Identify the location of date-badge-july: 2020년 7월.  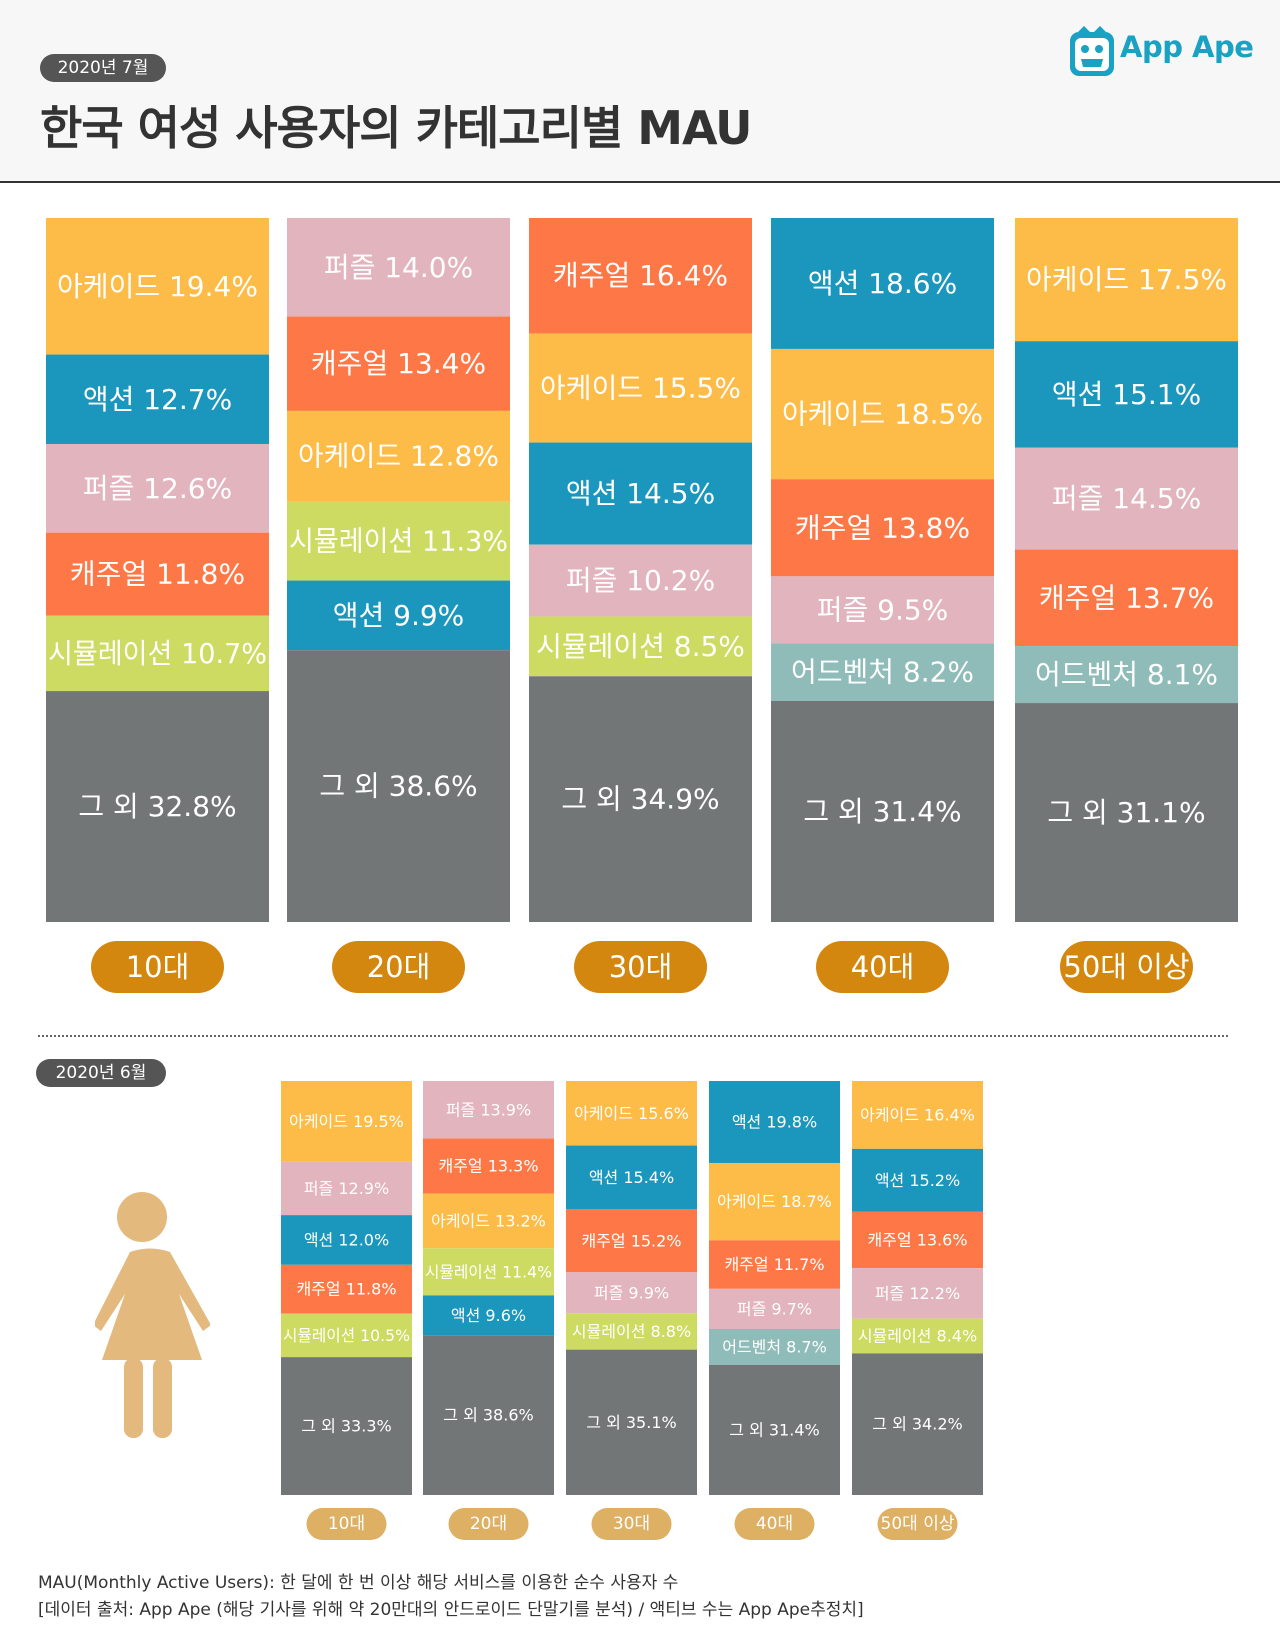
(103, 68).